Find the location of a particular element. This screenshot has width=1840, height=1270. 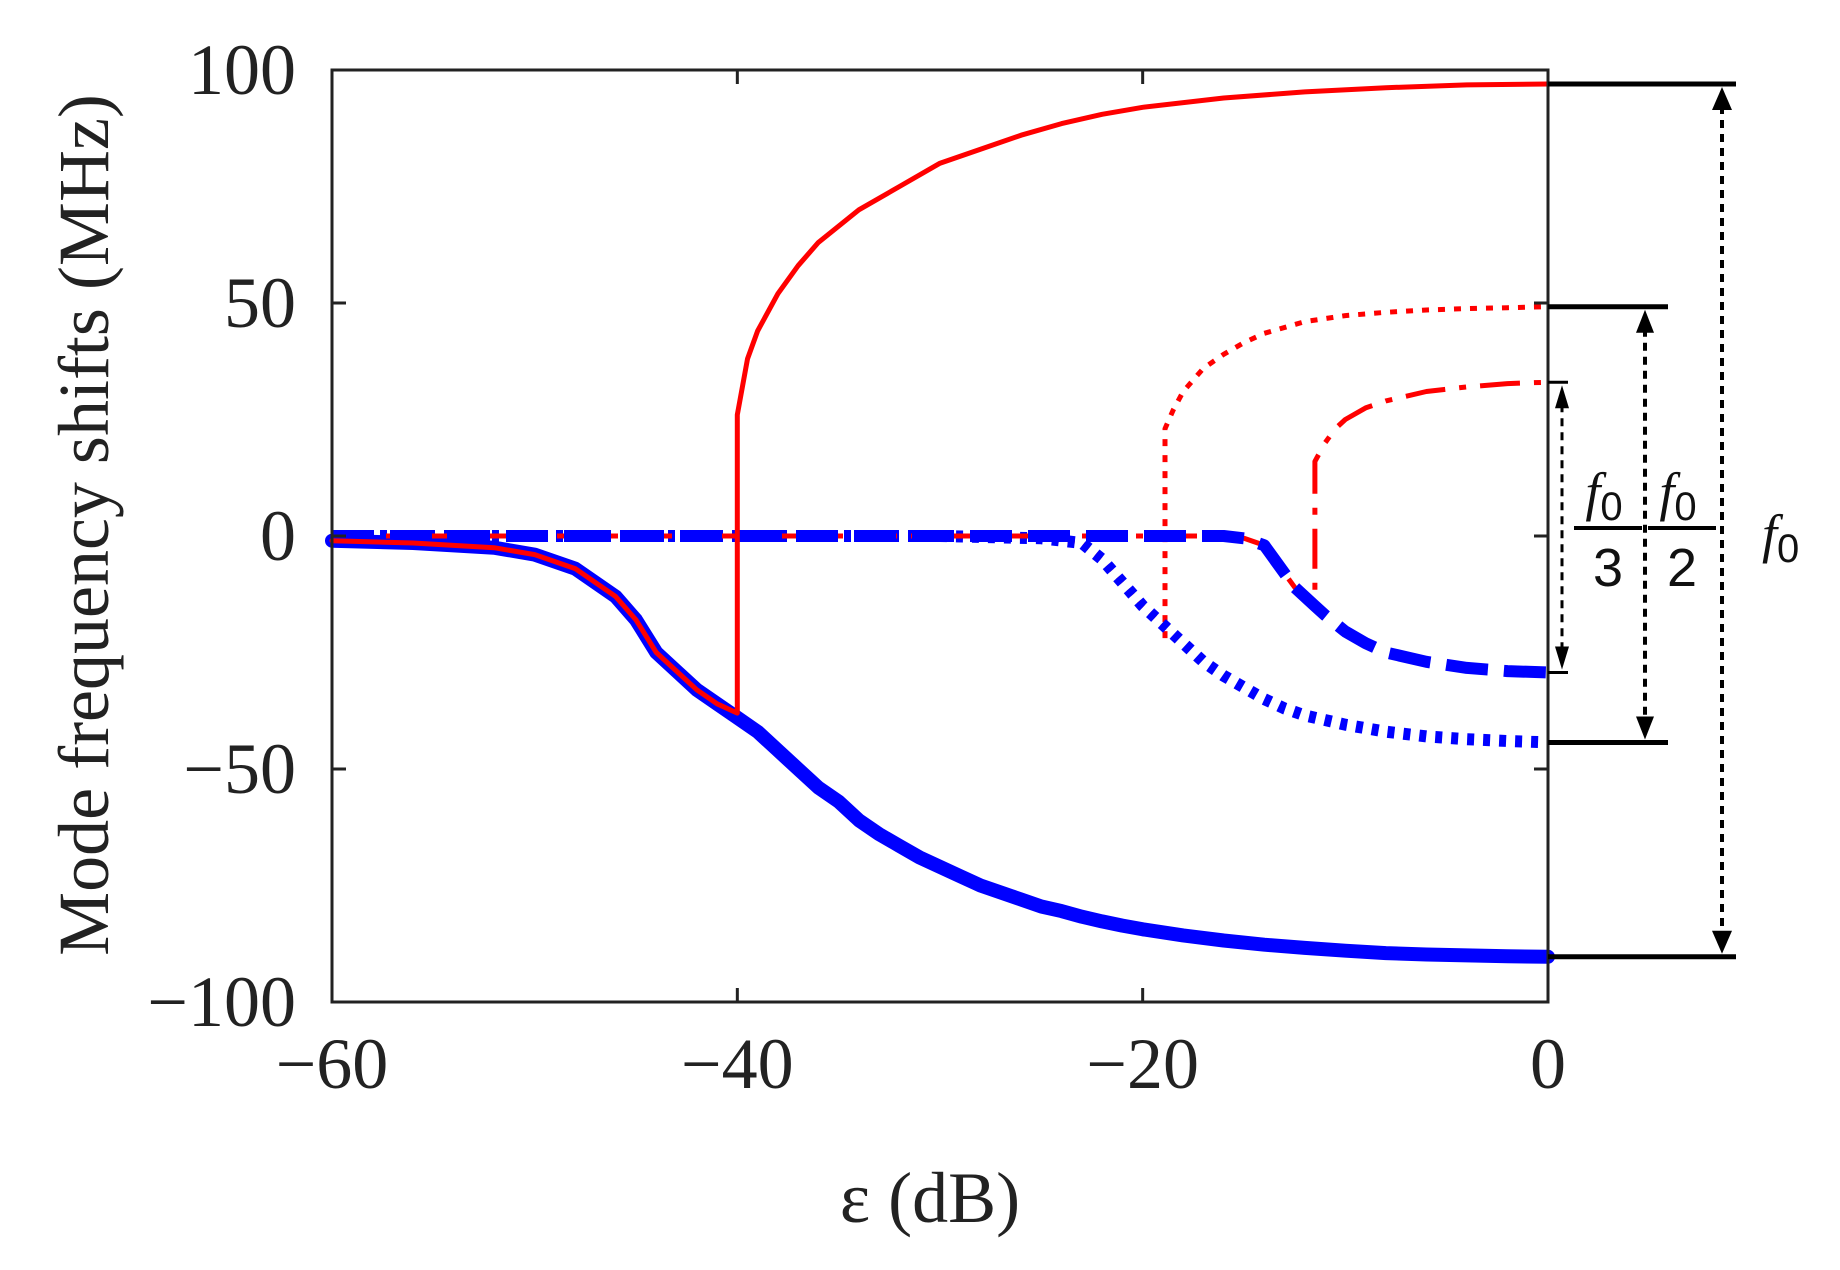

series-dashed-blue-line is located at coordinates (940, 604).